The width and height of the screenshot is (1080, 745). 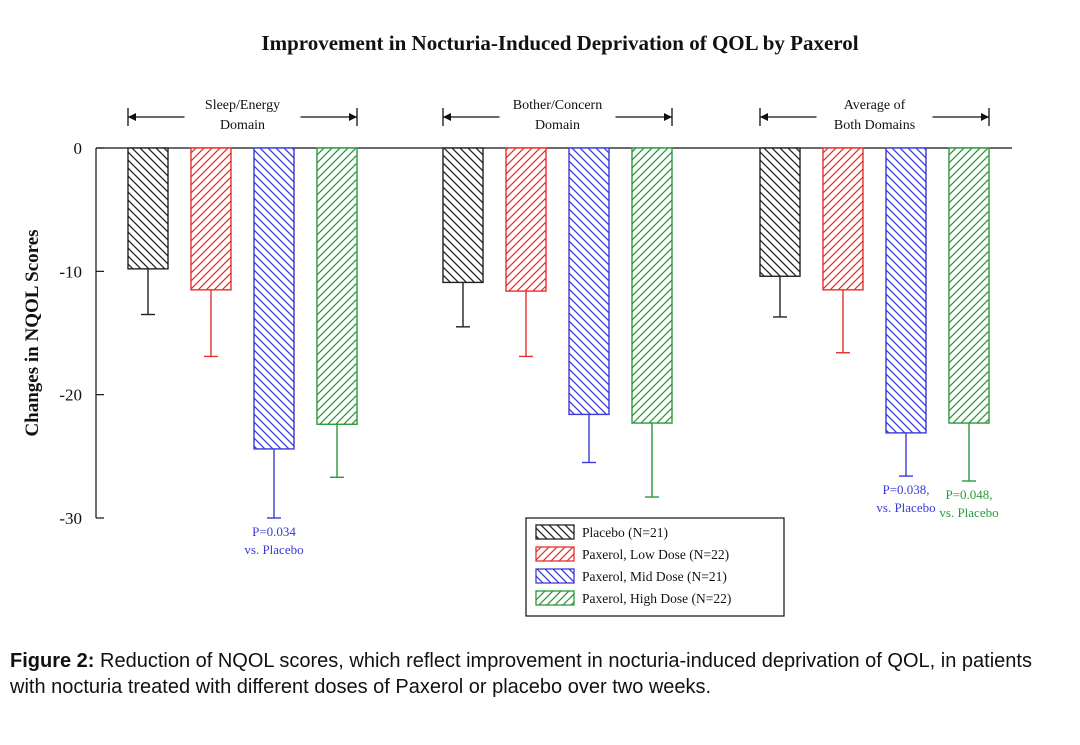 What do you see at coordinates (625, 532) in the screenshot?
I see `legend-label: Placebo (N=21)` at bounding box center [625, 532].